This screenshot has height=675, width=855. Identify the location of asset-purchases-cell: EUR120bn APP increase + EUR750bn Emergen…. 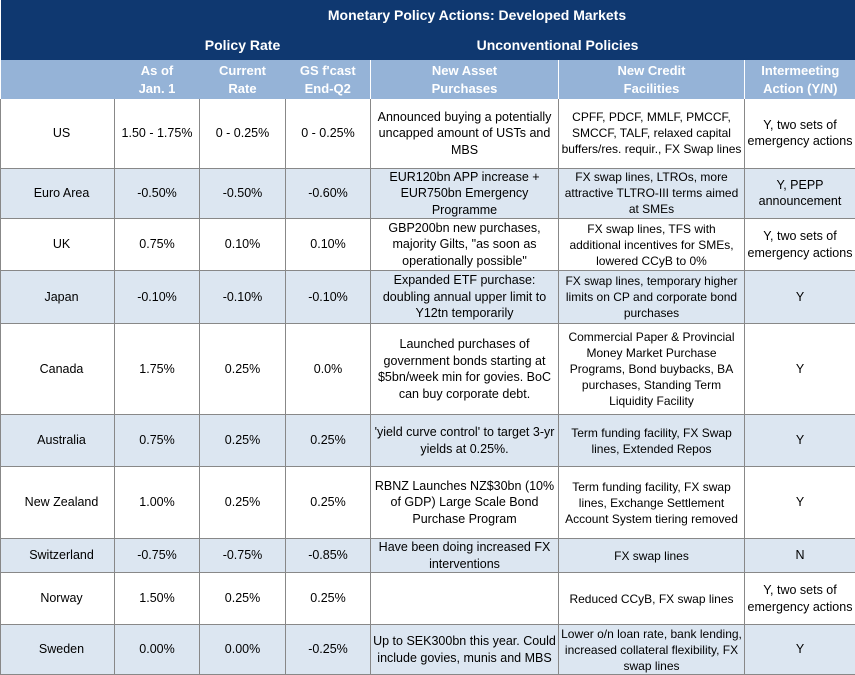
(465, 193).